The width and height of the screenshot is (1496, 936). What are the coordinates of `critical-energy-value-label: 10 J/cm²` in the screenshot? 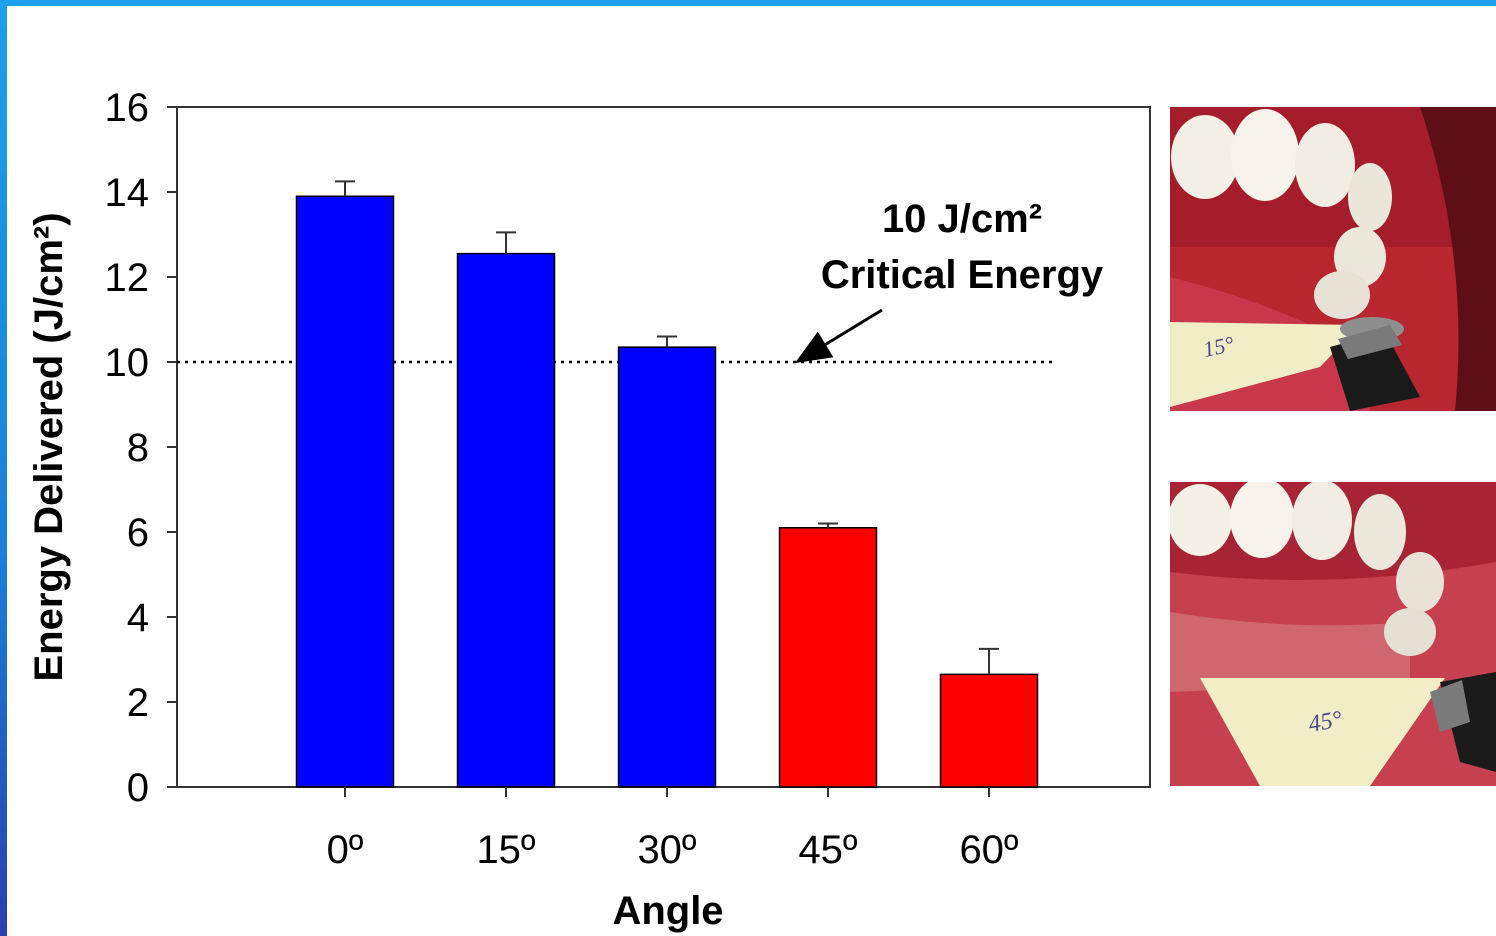 It's located at (962, 219).